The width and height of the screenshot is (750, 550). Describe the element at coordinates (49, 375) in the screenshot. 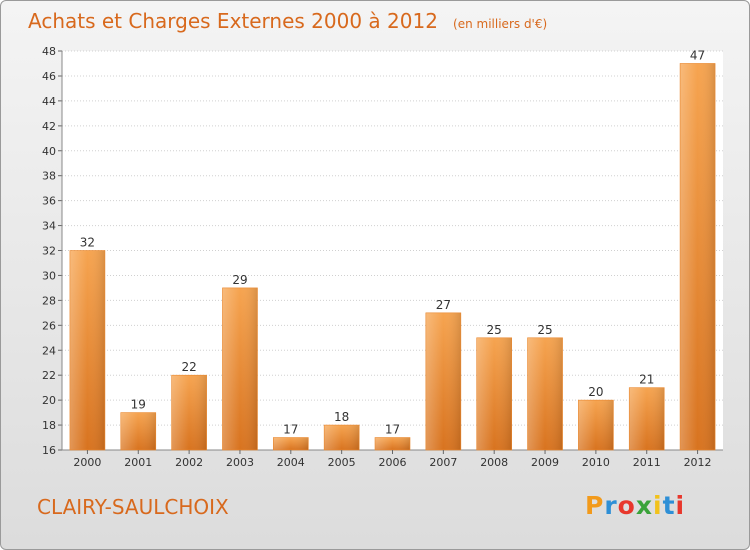

I see `y-tick-label: 22` at that location.